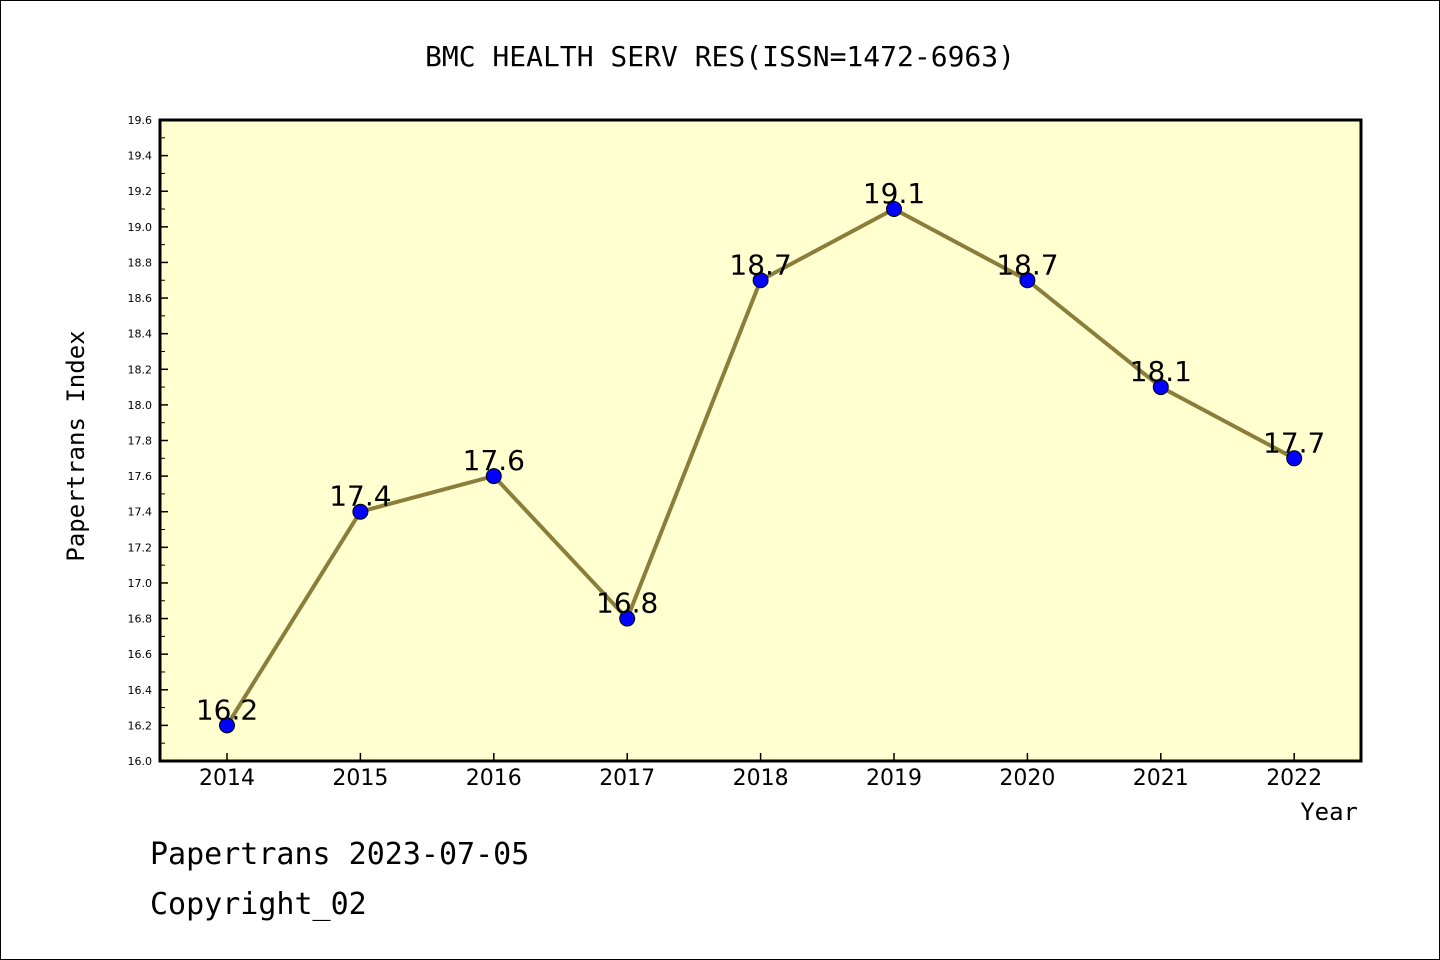  I want to click on y-tick-label: 19.0, so click(140, 227).